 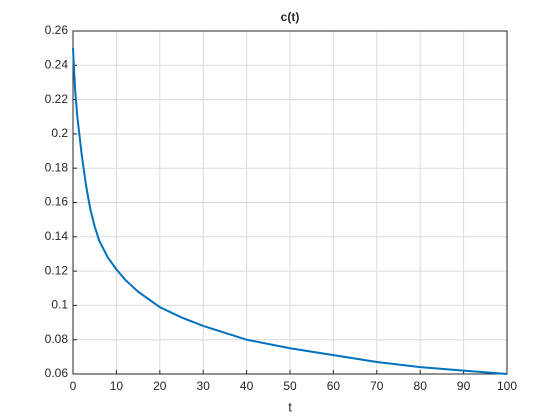 I want to click on y-tick-label: 0.14, so click(x=57, y=236).